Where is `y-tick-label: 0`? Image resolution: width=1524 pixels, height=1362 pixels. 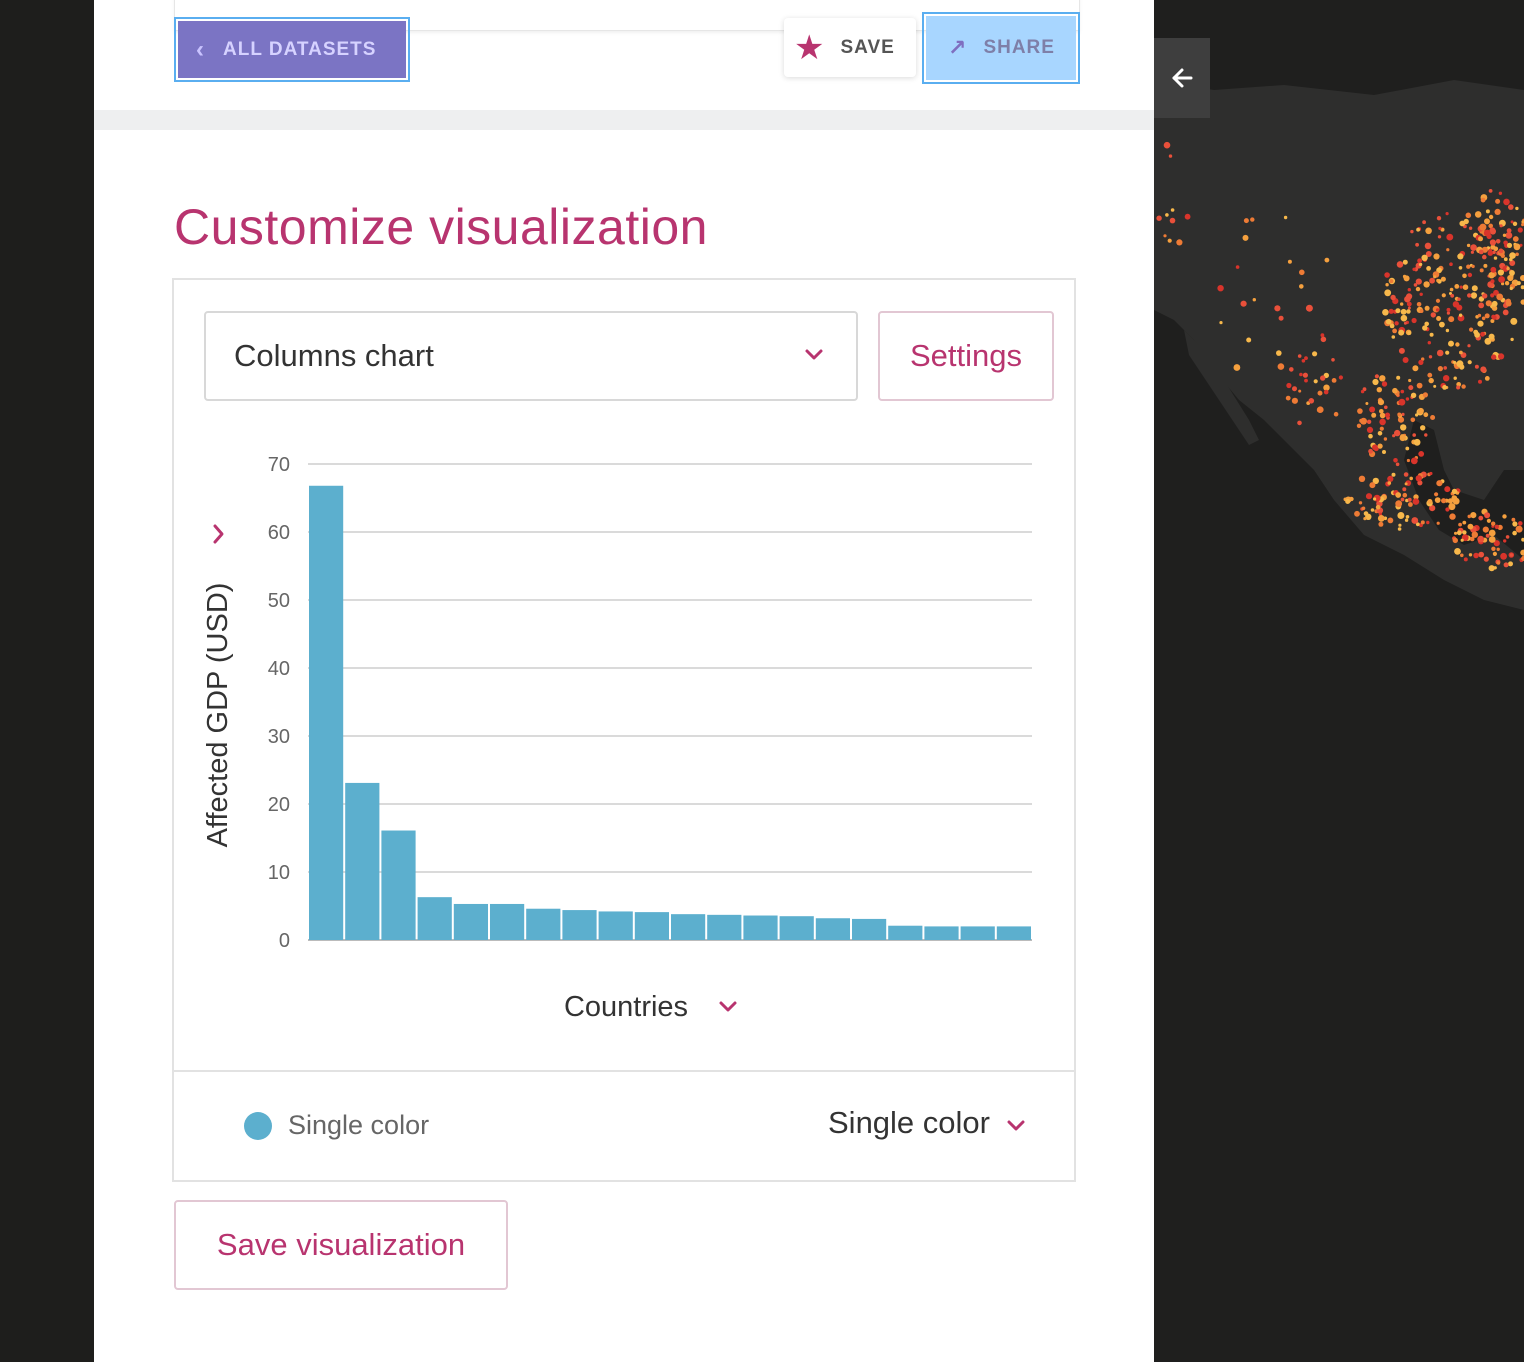 y-tick-label: 0 is located at coordinates (284, 941).